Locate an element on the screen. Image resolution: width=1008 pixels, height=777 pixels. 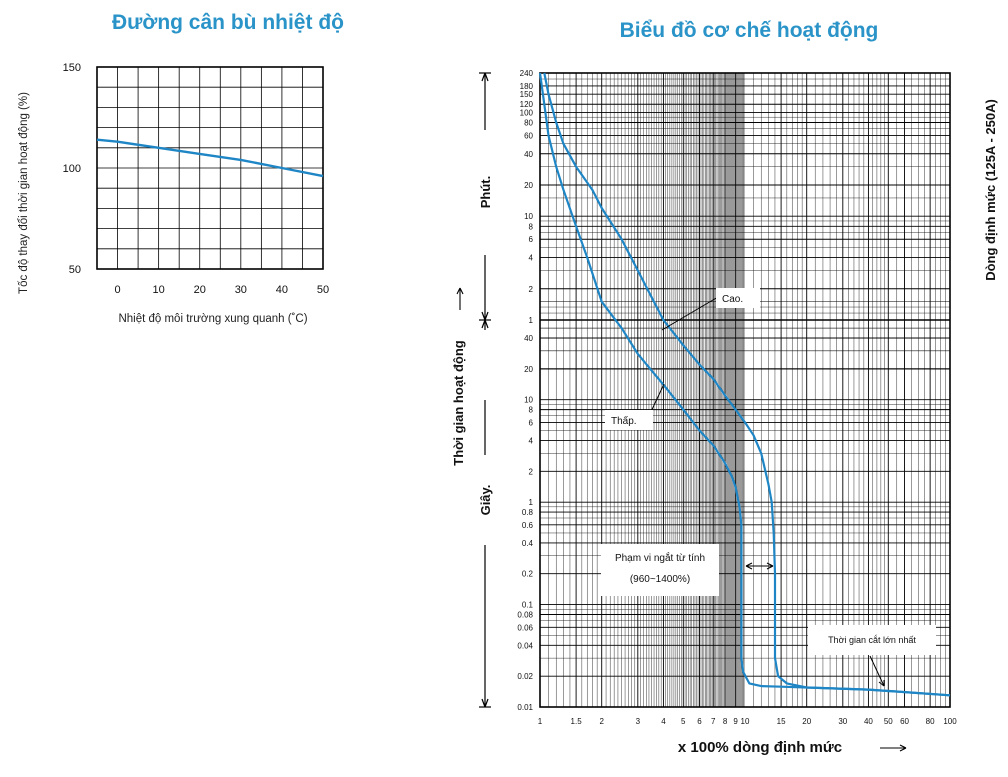
chart2-y-tick-minutes: 60 is located at coordinates (528, 135).